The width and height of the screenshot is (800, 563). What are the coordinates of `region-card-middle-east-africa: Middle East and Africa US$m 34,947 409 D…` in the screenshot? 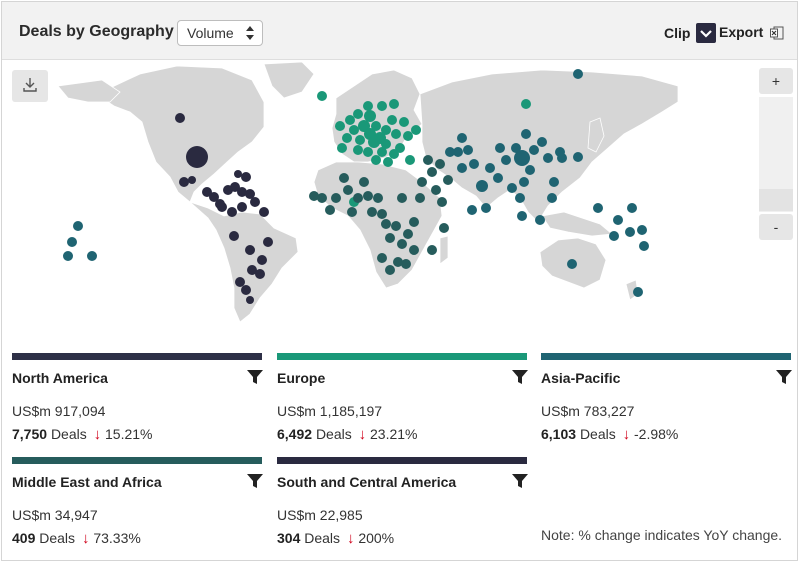 It's located at (137, 502).